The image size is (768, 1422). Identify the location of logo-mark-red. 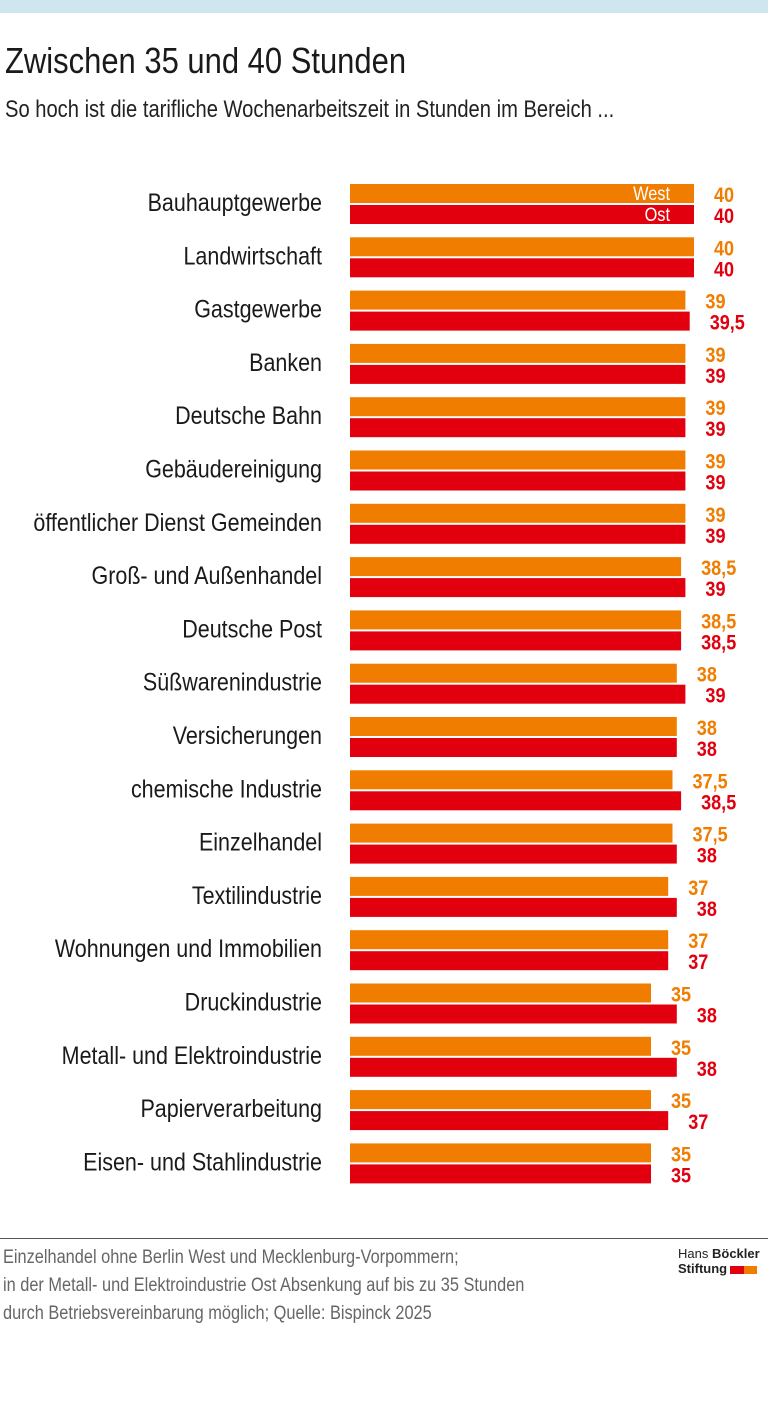
(737, 1269).